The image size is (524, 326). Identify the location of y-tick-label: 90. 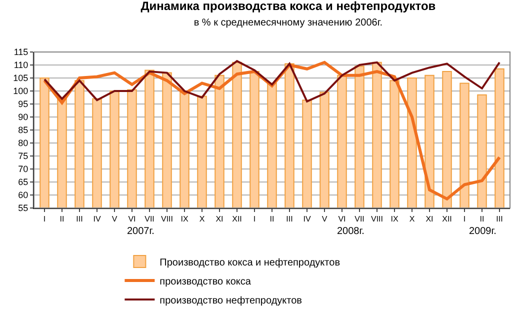
(23, 117).